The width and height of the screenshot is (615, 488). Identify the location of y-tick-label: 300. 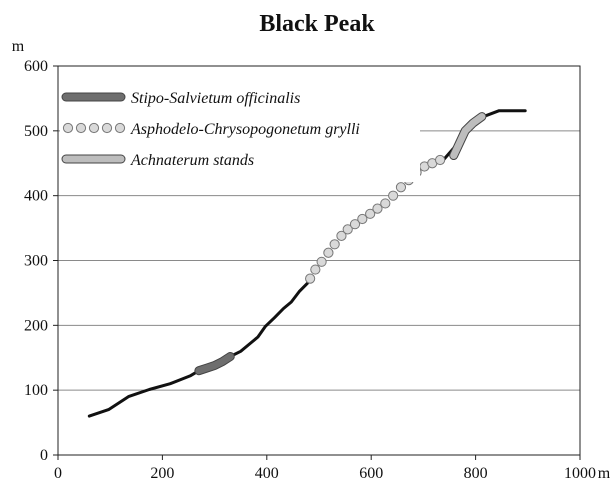
(36, 261).